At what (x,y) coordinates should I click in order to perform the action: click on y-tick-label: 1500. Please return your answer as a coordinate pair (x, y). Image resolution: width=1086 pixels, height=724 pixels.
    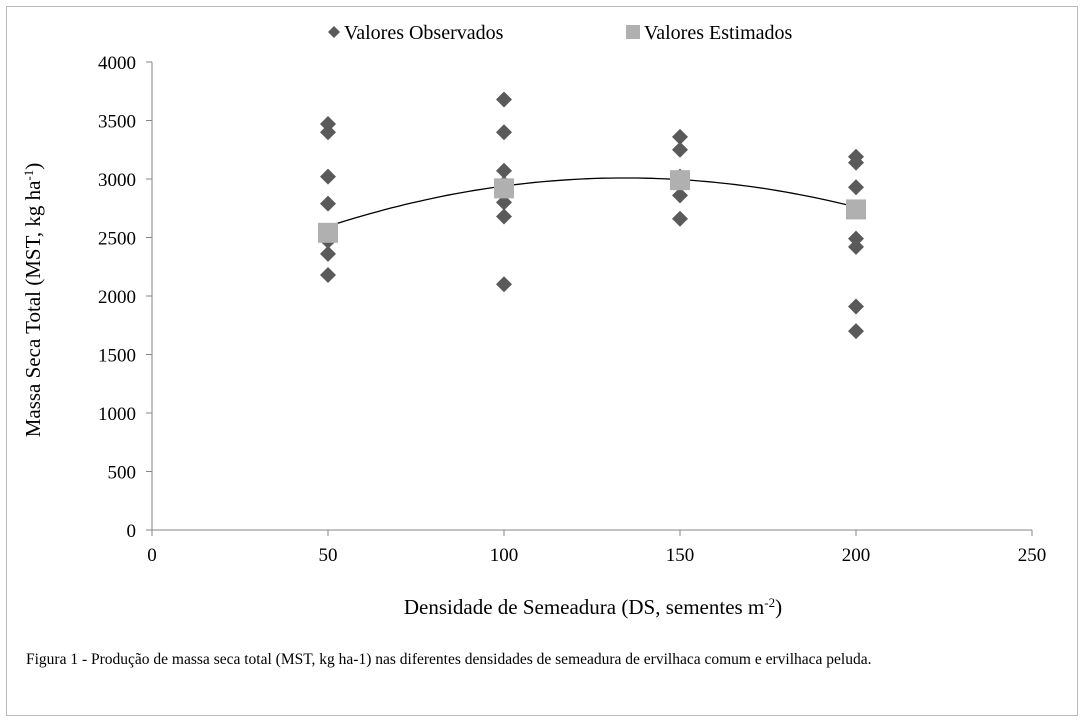
    Looking at the image, I should click on (117, 356).